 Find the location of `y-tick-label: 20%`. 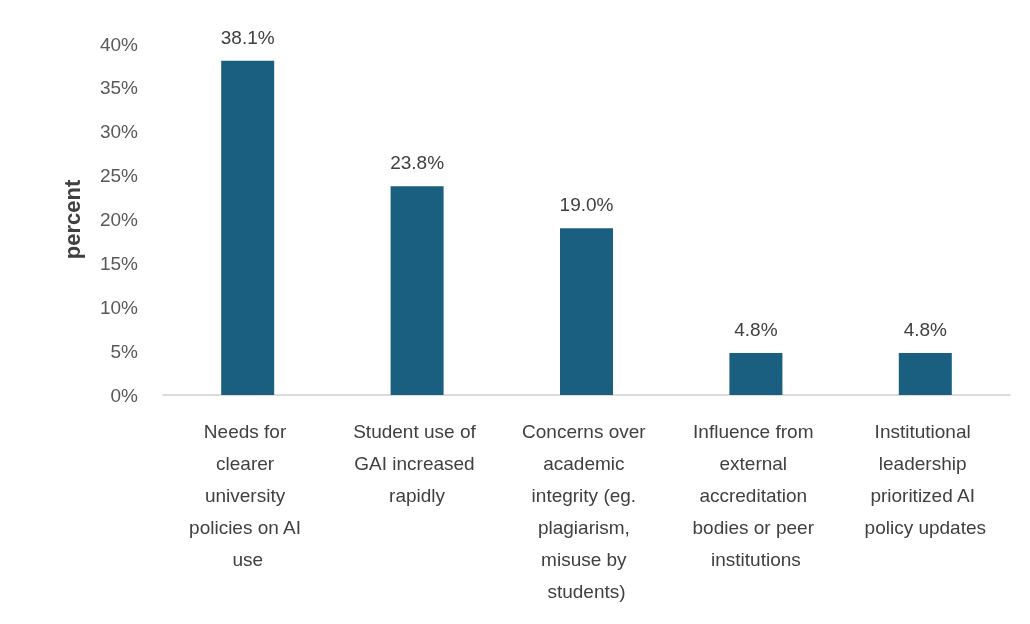

y-tick-label: 20% is located at coordinates (119, 219).